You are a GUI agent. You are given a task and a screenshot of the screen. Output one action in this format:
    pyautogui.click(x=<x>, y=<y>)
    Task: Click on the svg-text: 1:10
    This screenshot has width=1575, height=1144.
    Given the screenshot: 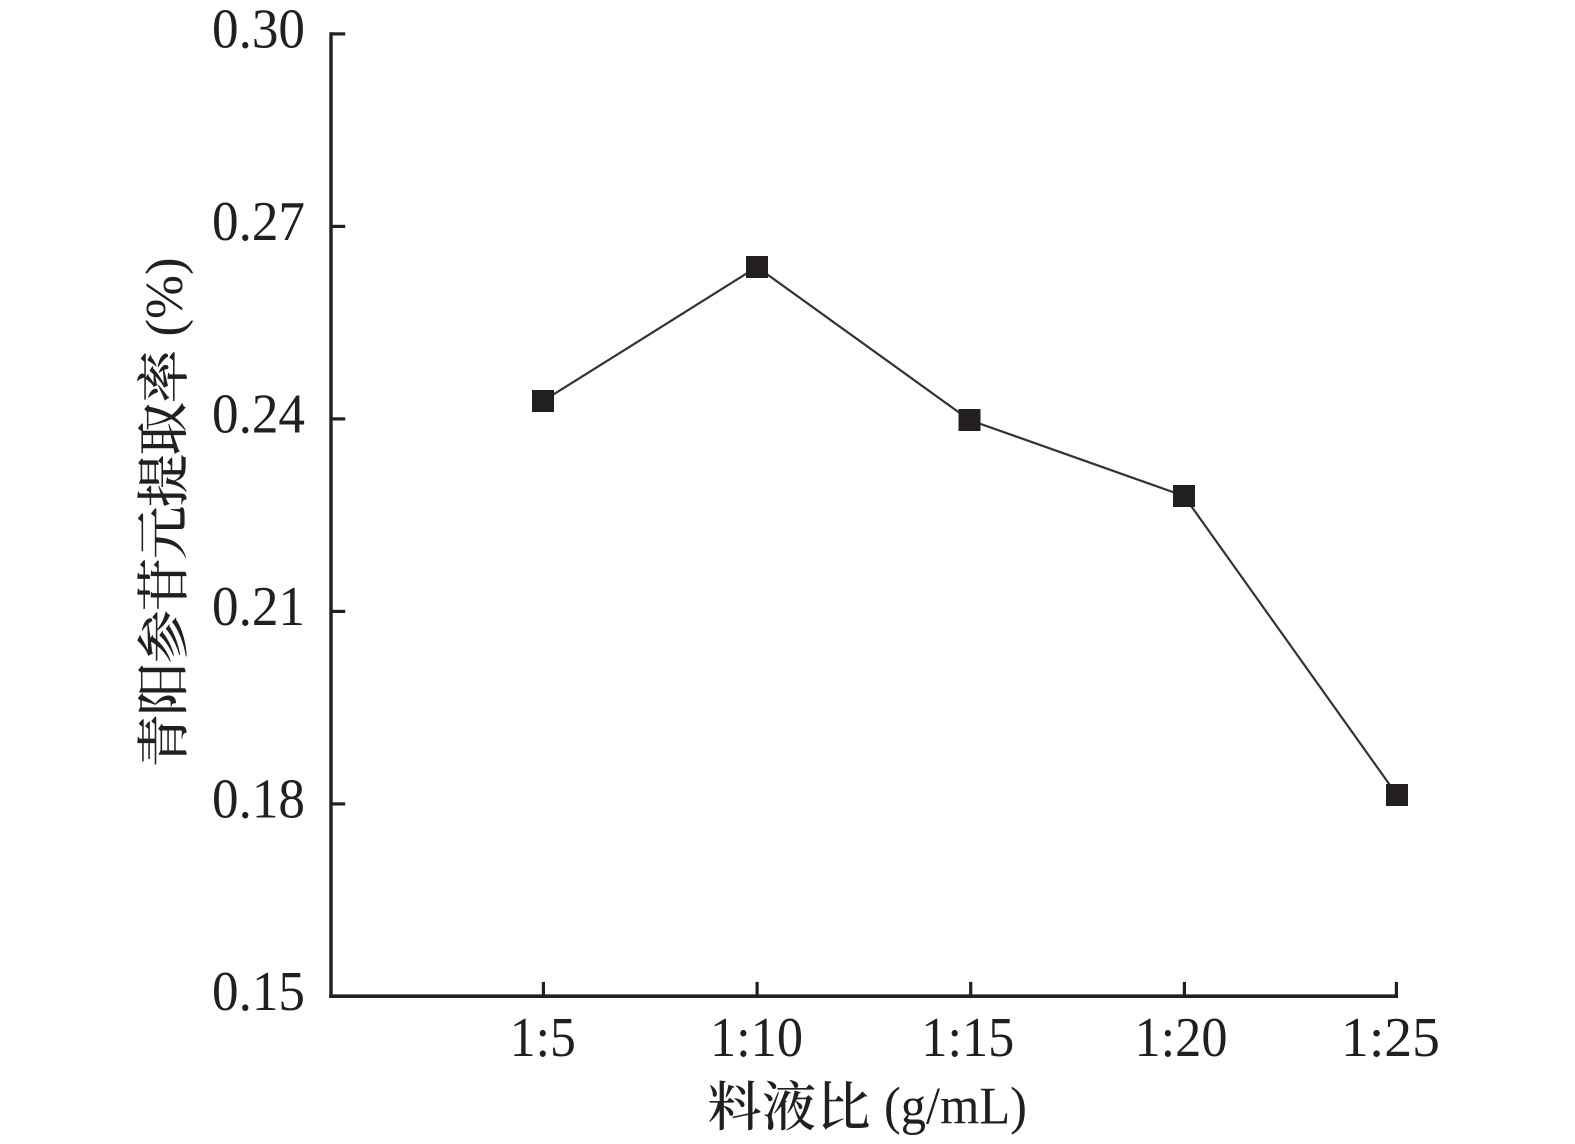 What is the action you would take?
    pyautogui.click(x=756, y=1038)
    